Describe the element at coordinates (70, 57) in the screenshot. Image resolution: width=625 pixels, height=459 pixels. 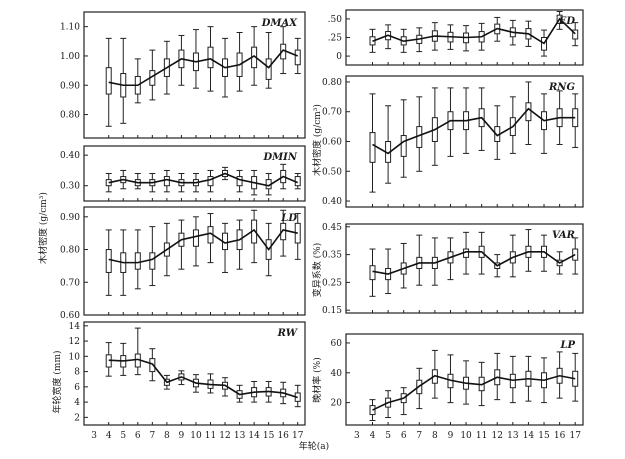
I see `y-tick-label: 1.00` at that location.